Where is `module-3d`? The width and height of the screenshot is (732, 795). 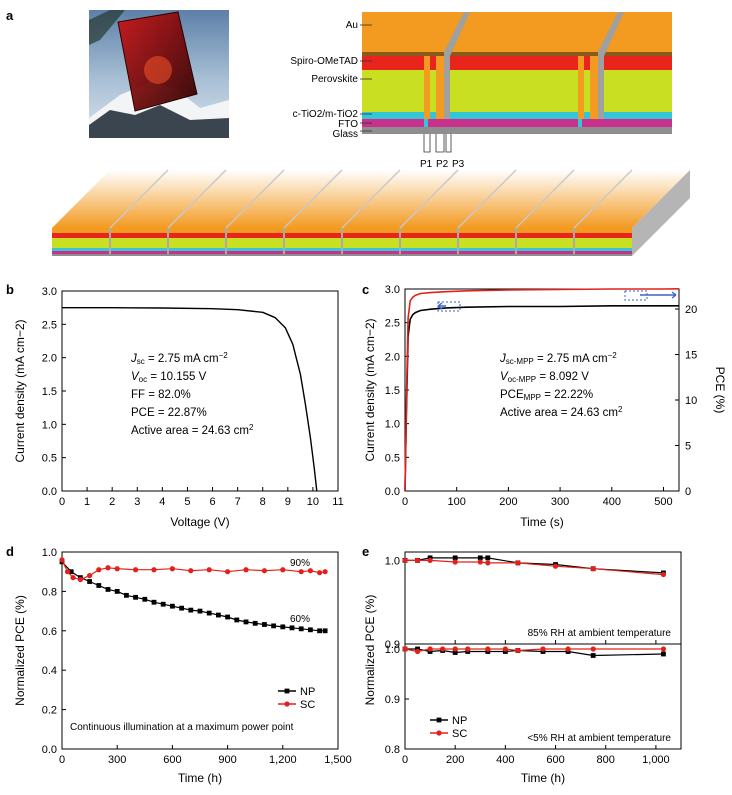
module-3d is located at coordinates (371, 212).